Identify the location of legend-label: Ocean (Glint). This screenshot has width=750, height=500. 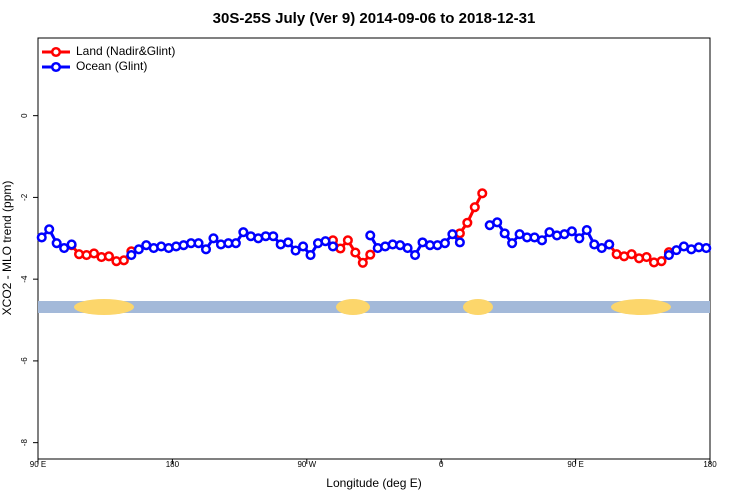
(111, 66).